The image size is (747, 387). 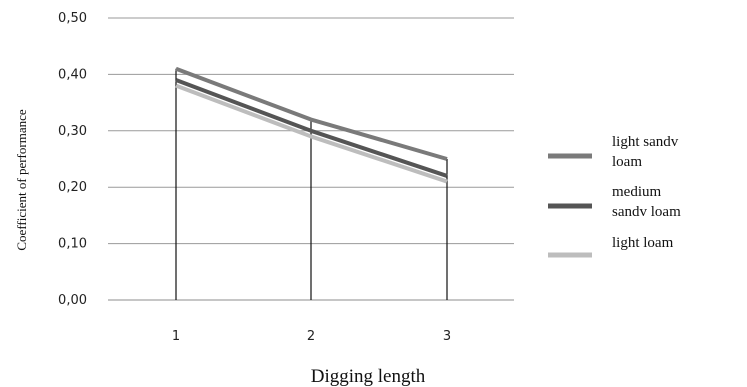 What do you see at coordinates (176, 336) in the screenshot?
I see `x-tick-label: 1` at bounding box center [176, 336].